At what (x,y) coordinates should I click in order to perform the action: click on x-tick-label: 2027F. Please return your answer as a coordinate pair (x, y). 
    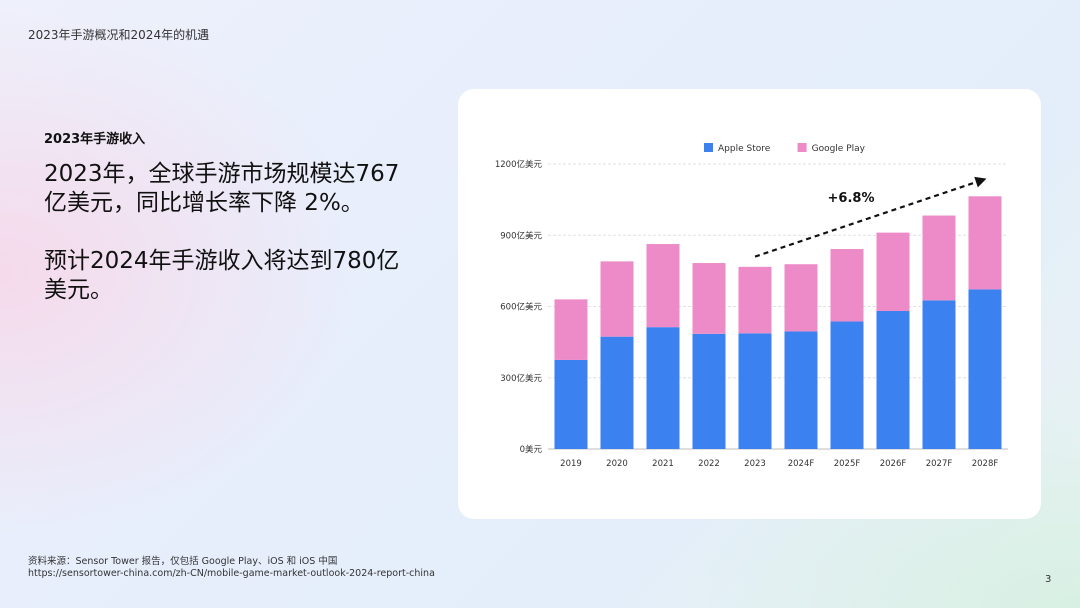
    Looking at the image, I should click on (939, 464).